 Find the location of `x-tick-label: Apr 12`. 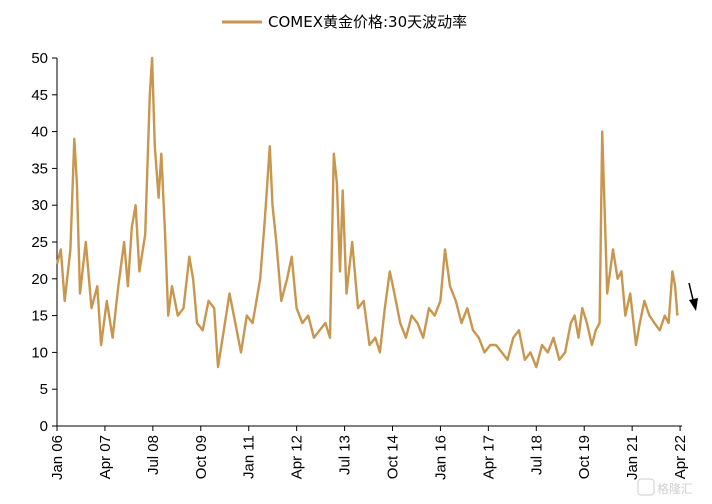

x-tick-label: Apr 12 is located at coordinates (297, 457).